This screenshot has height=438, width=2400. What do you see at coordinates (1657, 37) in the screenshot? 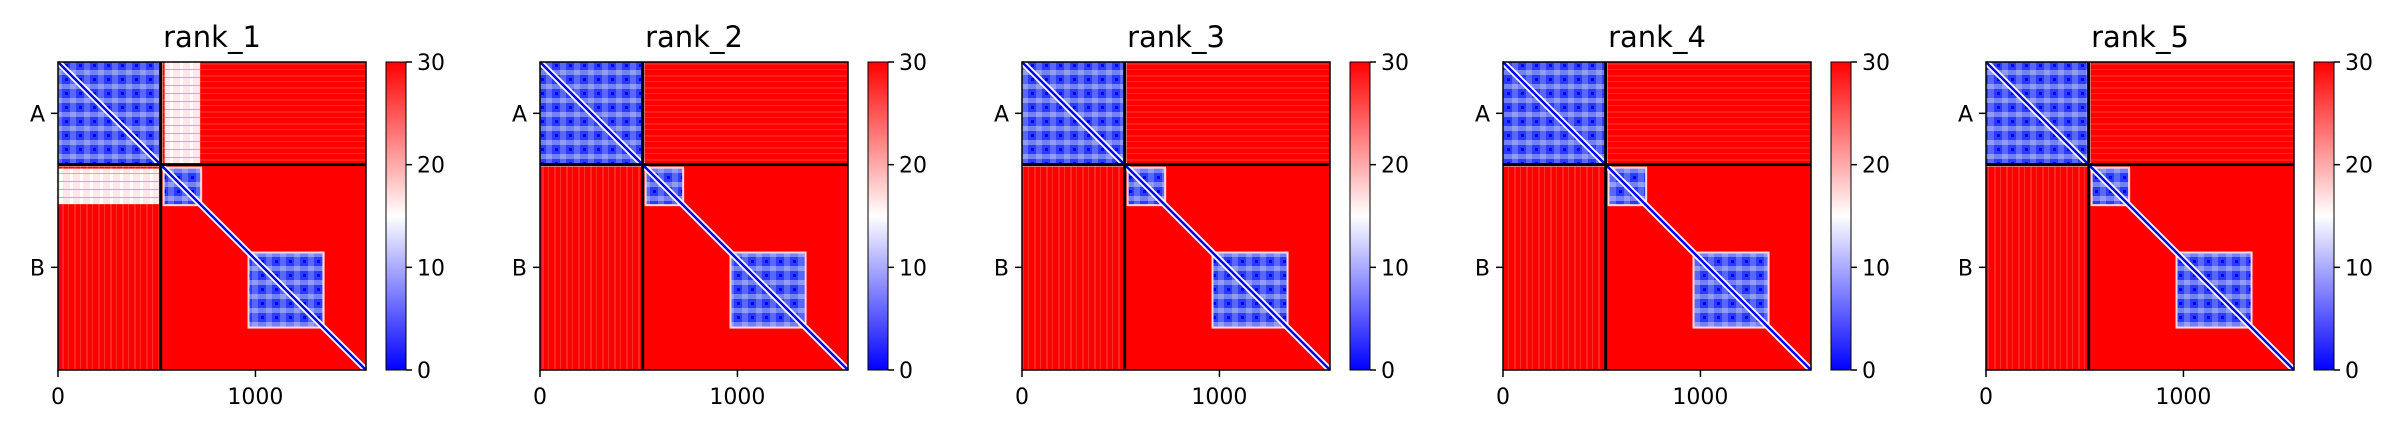
I see `panel-title: rank_4` at bounding box center [1657, 37].